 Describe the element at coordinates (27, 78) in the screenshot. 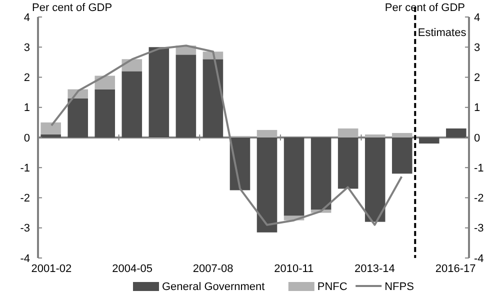

I see `y-tick-label: 2` at that location.